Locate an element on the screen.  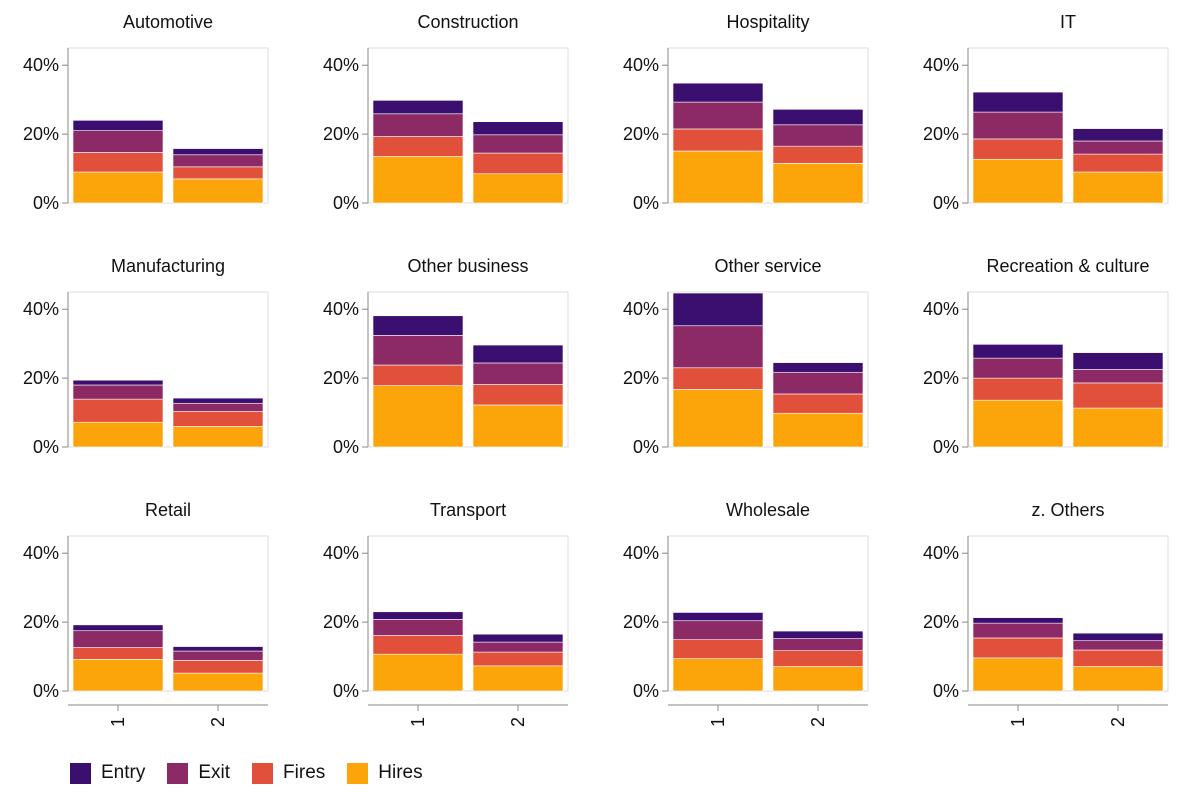
bar-other-business-1-fires is located at coordinates (418, 375).